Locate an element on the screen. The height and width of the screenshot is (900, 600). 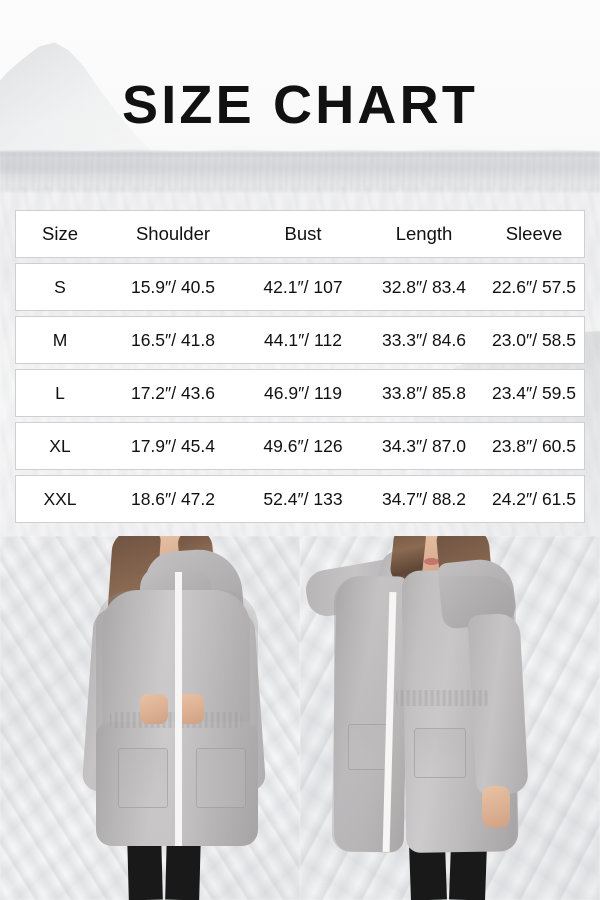
cell-shoulder: 16.5″/ 41.8 is located at coordinates (173, 339).